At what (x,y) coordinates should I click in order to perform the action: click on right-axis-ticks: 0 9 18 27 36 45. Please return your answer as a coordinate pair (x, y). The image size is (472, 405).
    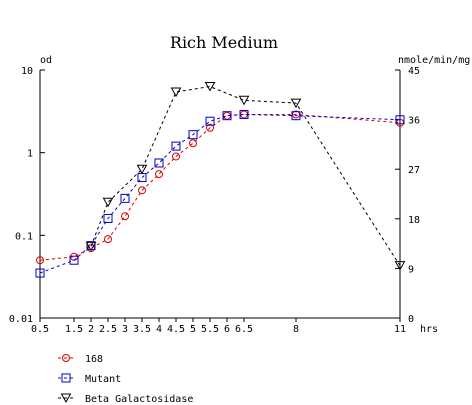
    Looking at the image, I should click on (407, 195).